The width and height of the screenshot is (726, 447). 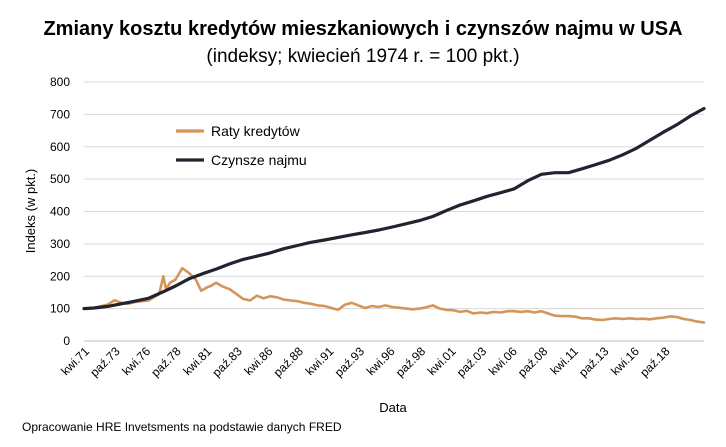 What do you see at coordinates (350, 362) in the screenshot?
I see `x-tick-label: paź.93` at bounding box center [350, 362].